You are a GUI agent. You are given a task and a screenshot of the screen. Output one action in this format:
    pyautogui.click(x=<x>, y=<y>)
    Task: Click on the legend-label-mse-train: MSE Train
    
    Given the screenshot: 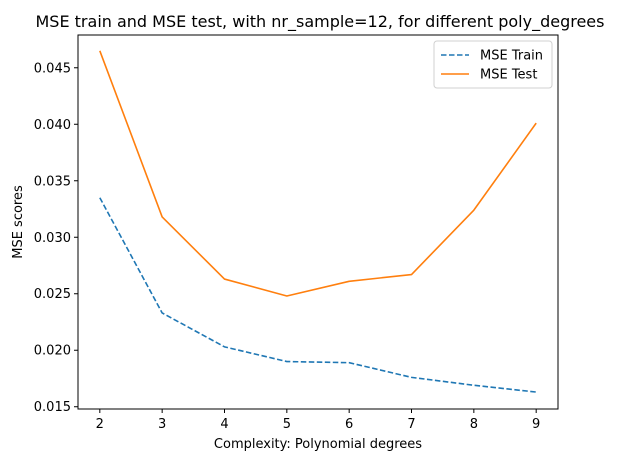 What is the action you would take?
    pyautogui.click(x=511, y=56)
    